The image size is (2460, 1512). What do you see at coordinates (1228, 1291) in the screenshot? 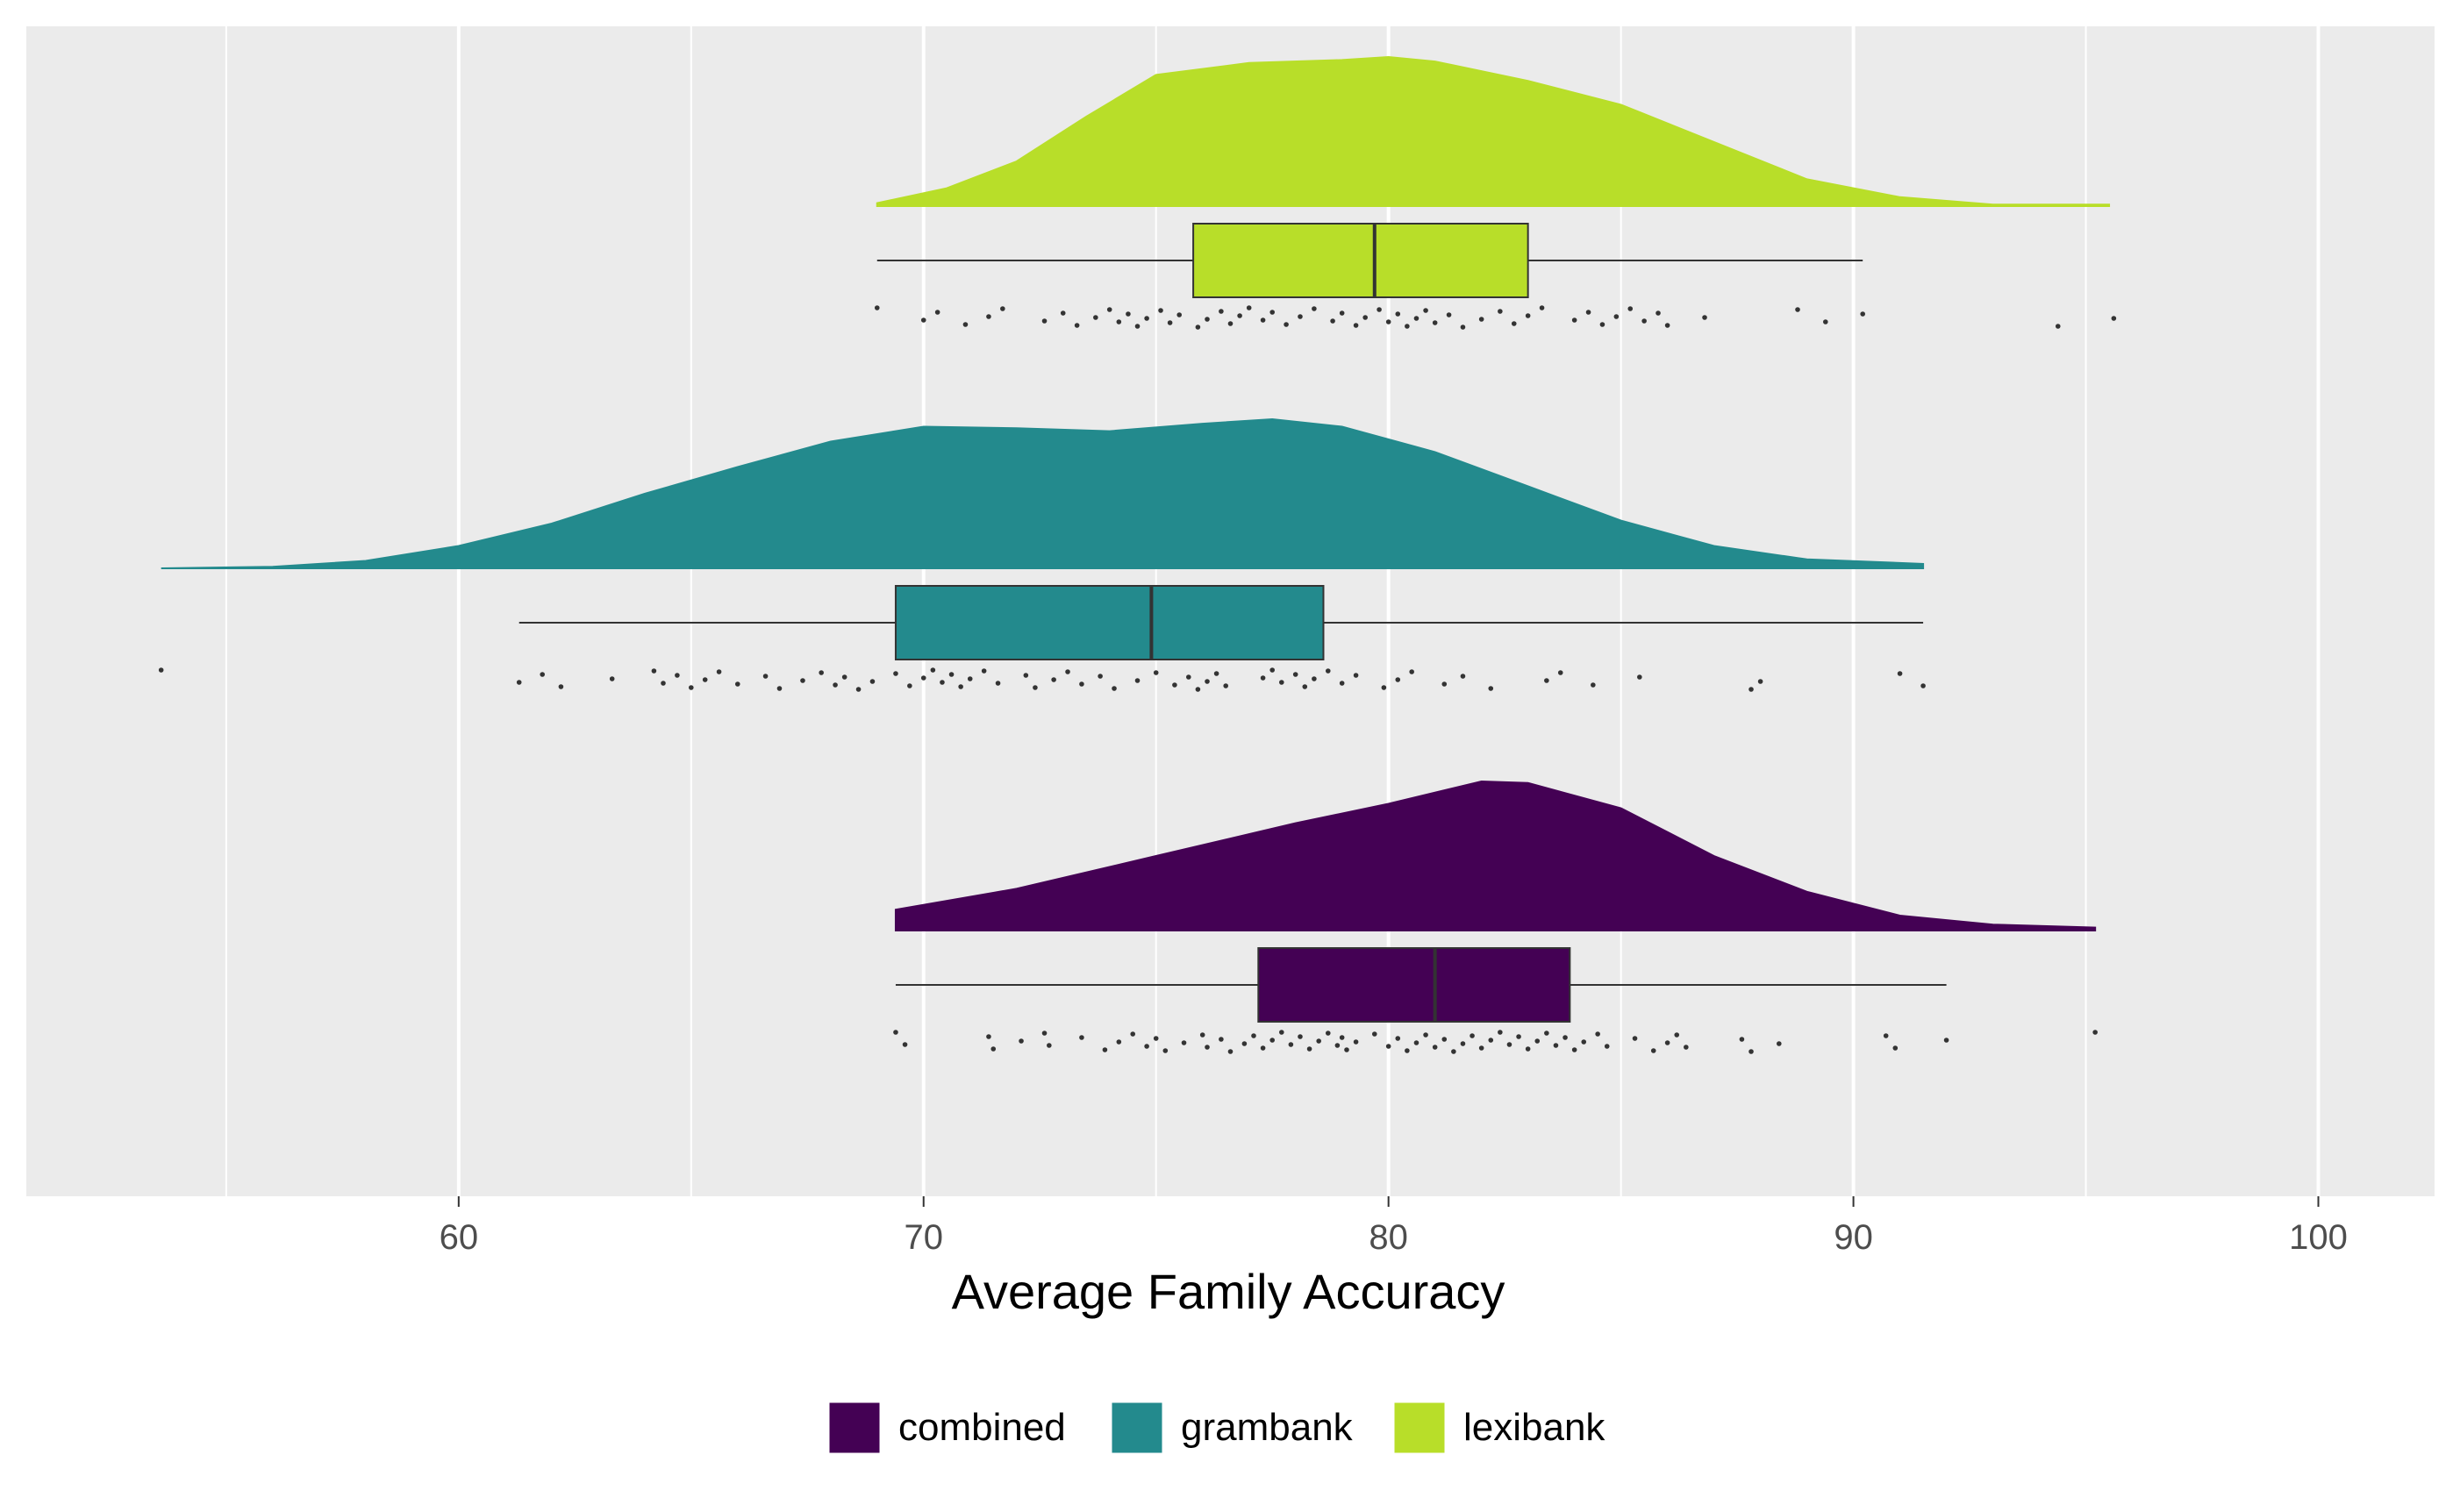
I see `x-axis-title: Average Family Accuracy` at bounding box center [1228, 1291].